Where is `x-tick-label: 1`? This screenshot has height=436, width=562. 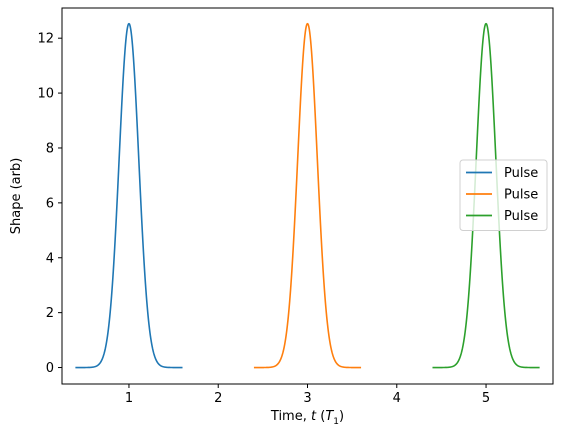 x-tick-label: 1 is located at coordinates (129, 398).